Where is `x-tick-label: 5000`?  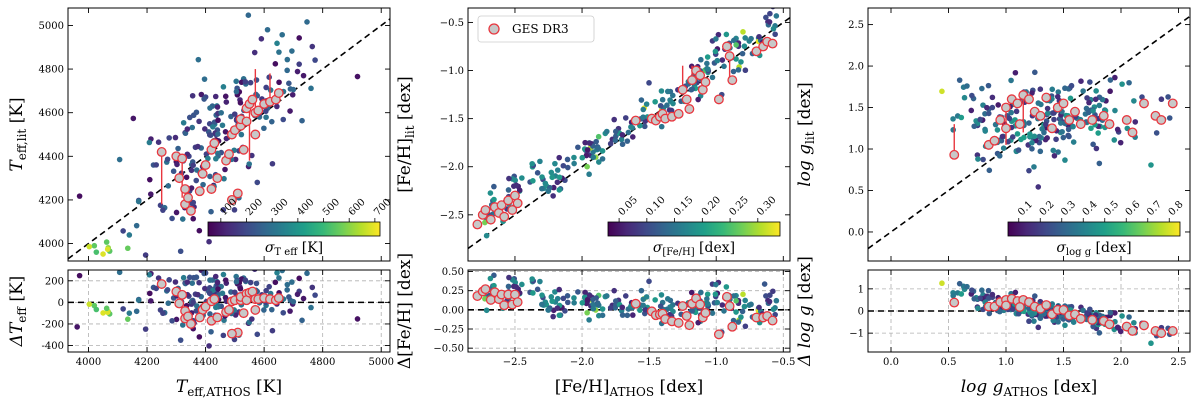
x-tick-label: 5000 is located at coordinates (380, 362).